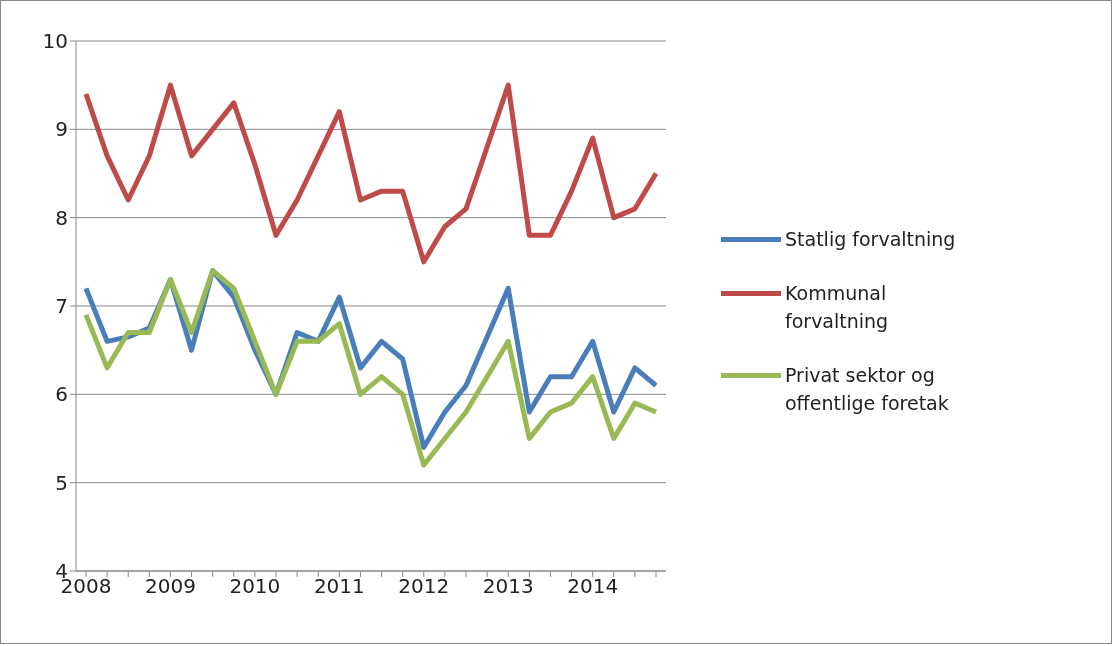 The height and width of the screenshot is (646, 1114). Describe the element at coordinates (170, 586) in the screenshot. I see `x-tick-label: 2009` at that location.